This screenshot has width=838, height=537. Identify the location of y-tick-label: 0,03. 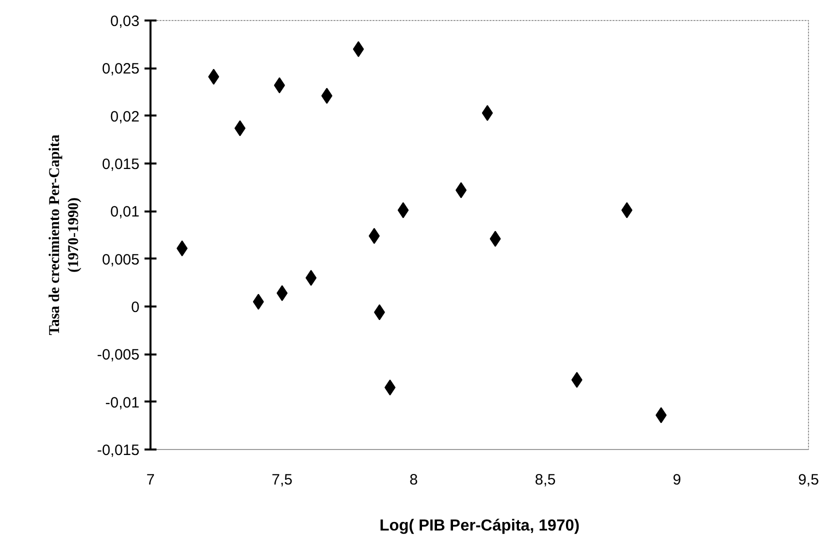
(125, 21).